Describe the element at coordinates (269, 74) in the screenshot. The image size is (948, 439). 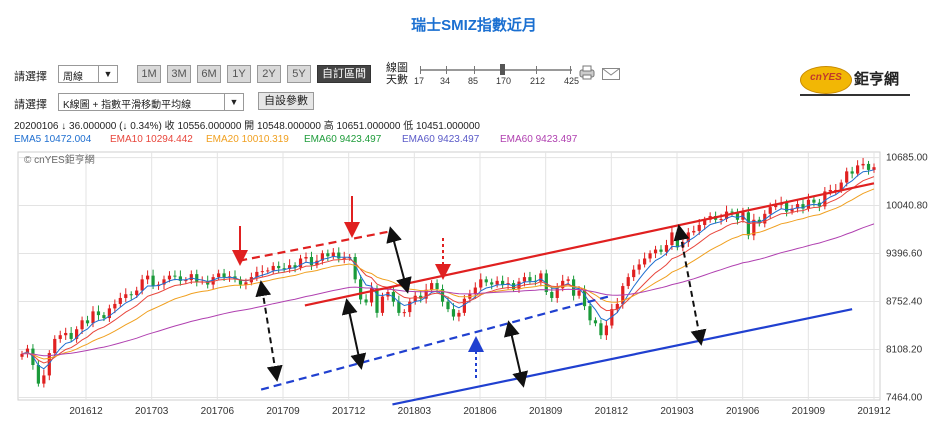
I see `range-button-2y: 2Y` at that location.